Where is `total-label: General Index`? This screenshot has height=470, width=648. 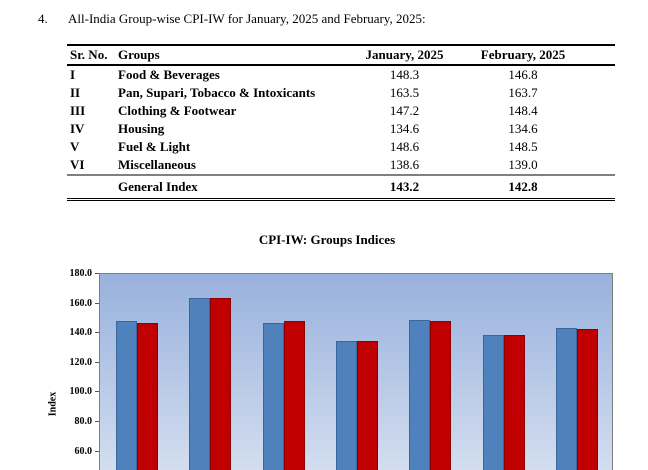 total-label: General Index is located at coordinates (233, 187).